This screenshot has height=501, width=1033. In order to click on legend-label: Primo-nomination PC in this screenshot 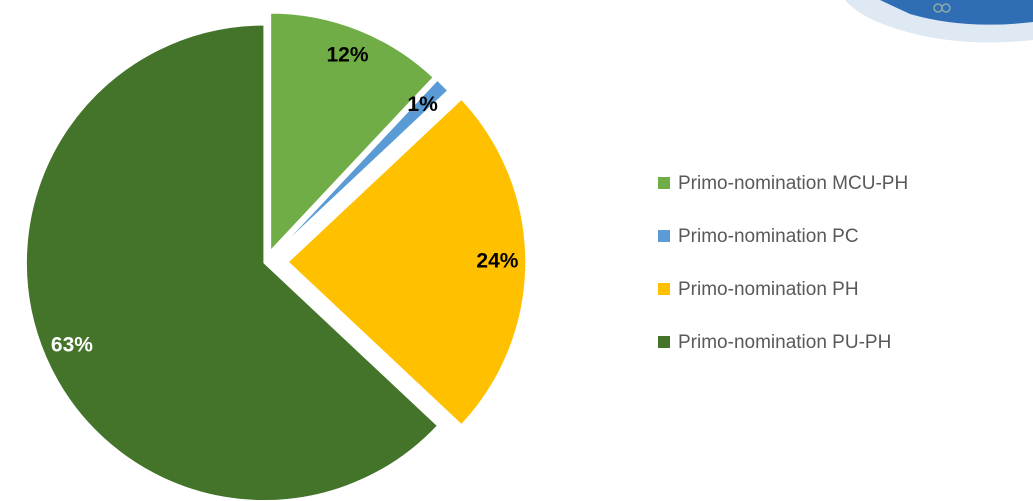, I will do `click(768, 236)`.